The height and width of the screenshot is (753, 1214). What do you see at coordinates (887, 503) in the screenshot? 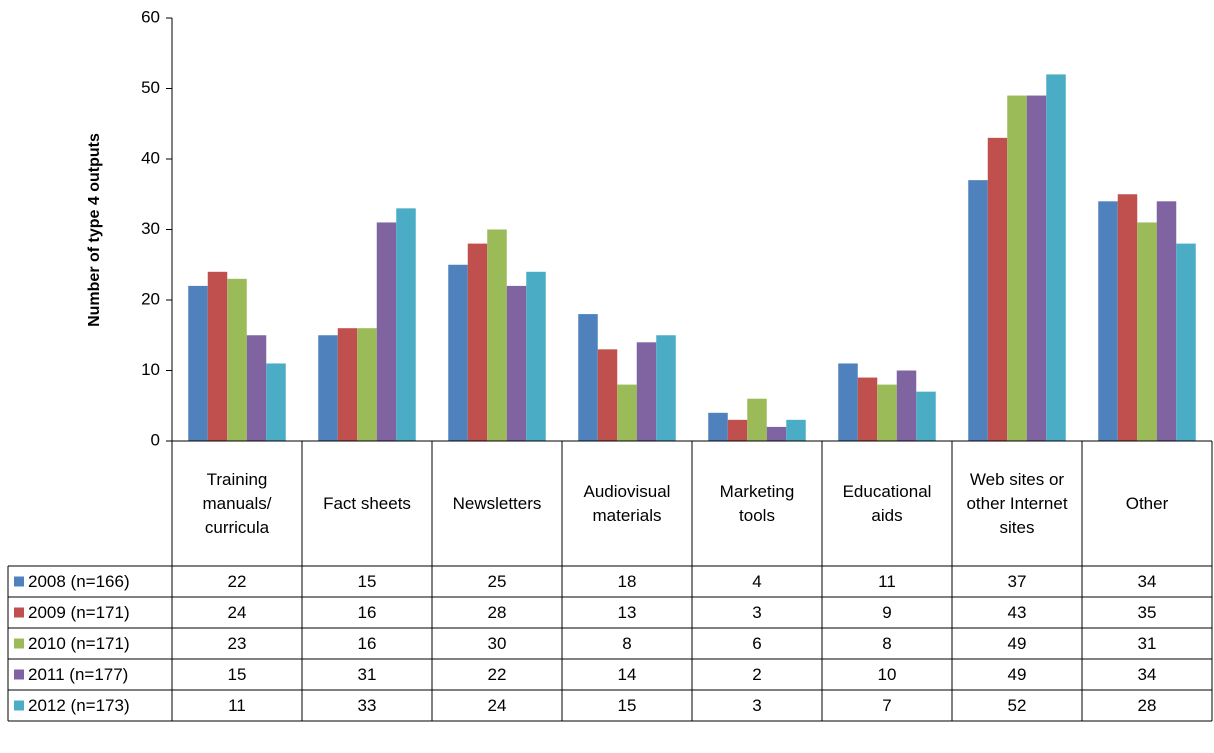
I see `category-cell: Educational aids` at bounding box center [887, 503].